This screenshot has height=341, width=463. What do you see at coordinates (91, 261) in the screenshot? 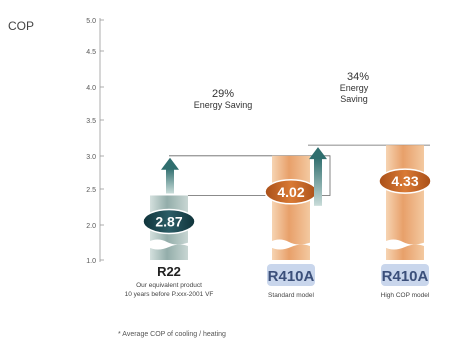
I see `y-tick-label: 1.0` at bounding box center [91, 261].